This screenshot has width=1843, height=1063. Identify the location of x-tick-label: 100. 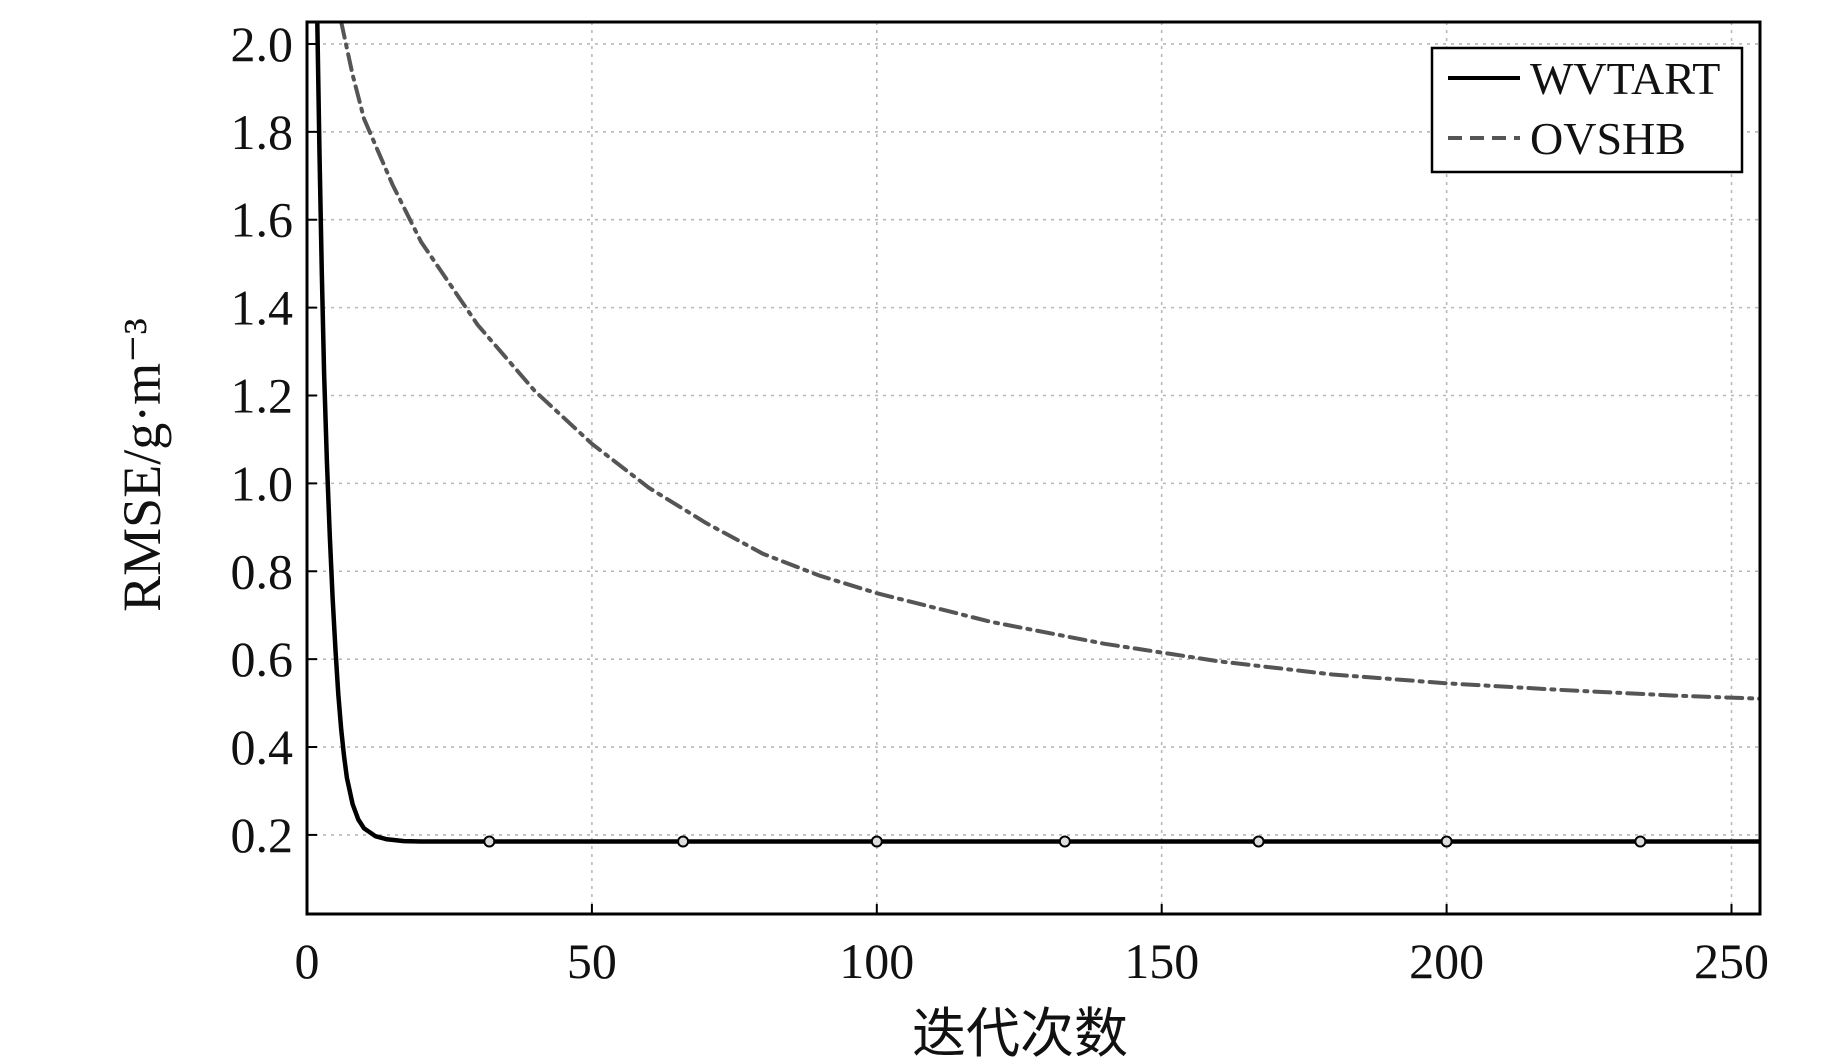
(876, 961).